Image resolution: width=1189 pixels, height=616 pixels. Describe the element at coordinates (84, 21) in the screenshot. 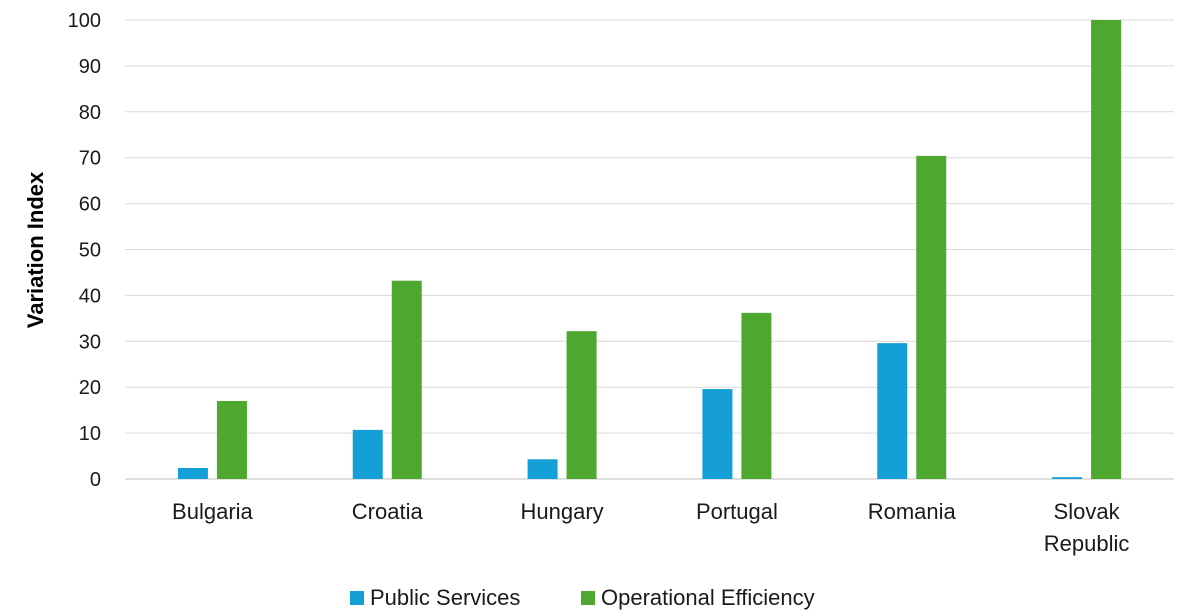

I see `y-tick-label: 100` at that location.